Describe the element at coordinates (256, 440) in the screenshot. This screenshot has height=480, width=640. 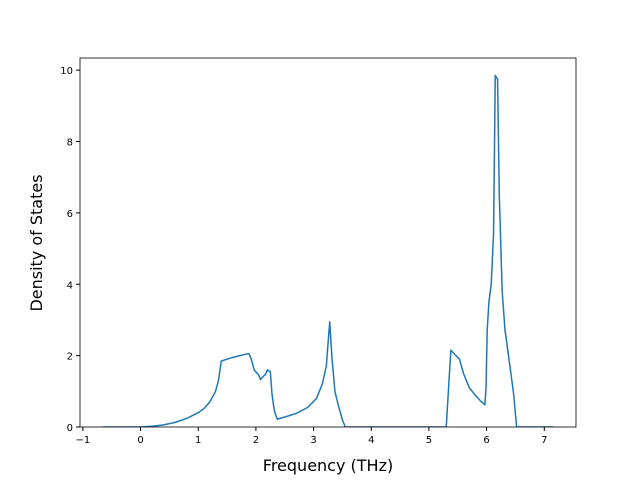
I see `x-tick-label: 2` at that location.